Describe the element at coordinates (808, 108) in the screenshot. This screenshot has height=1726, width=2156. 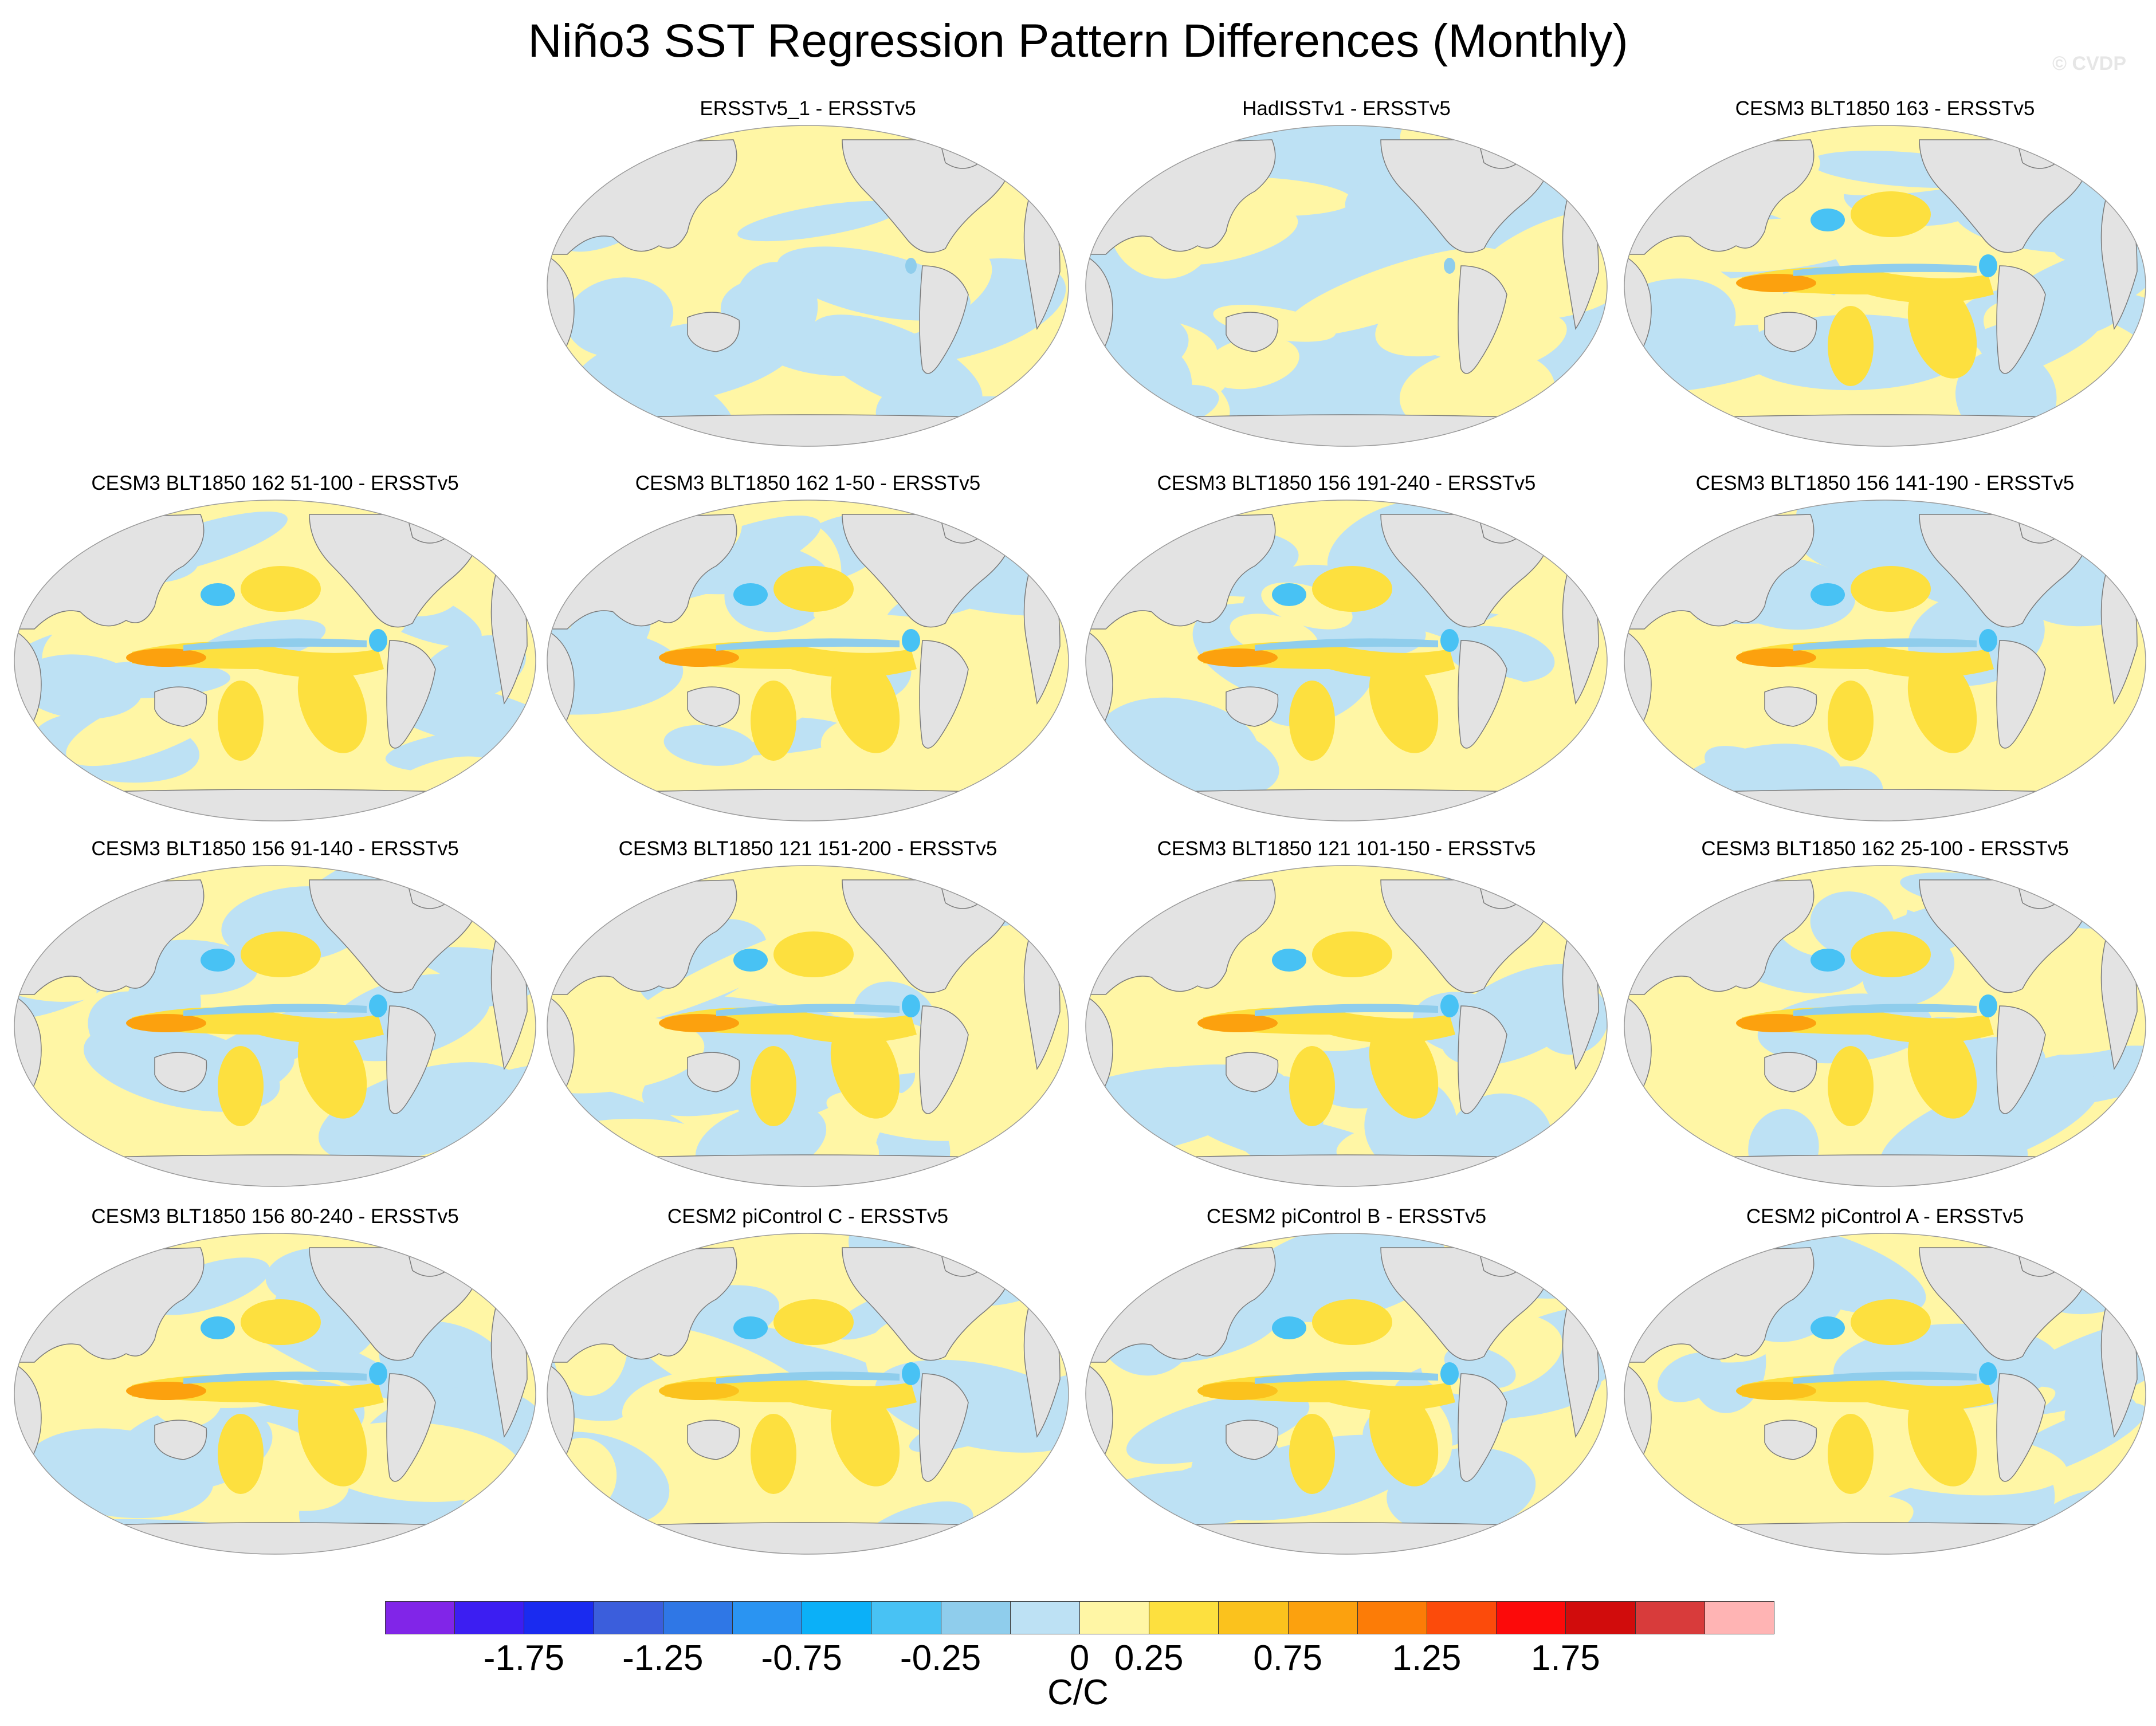
I see `panel-title: ERSSTv5_1 - ERSSTv5` at that location.